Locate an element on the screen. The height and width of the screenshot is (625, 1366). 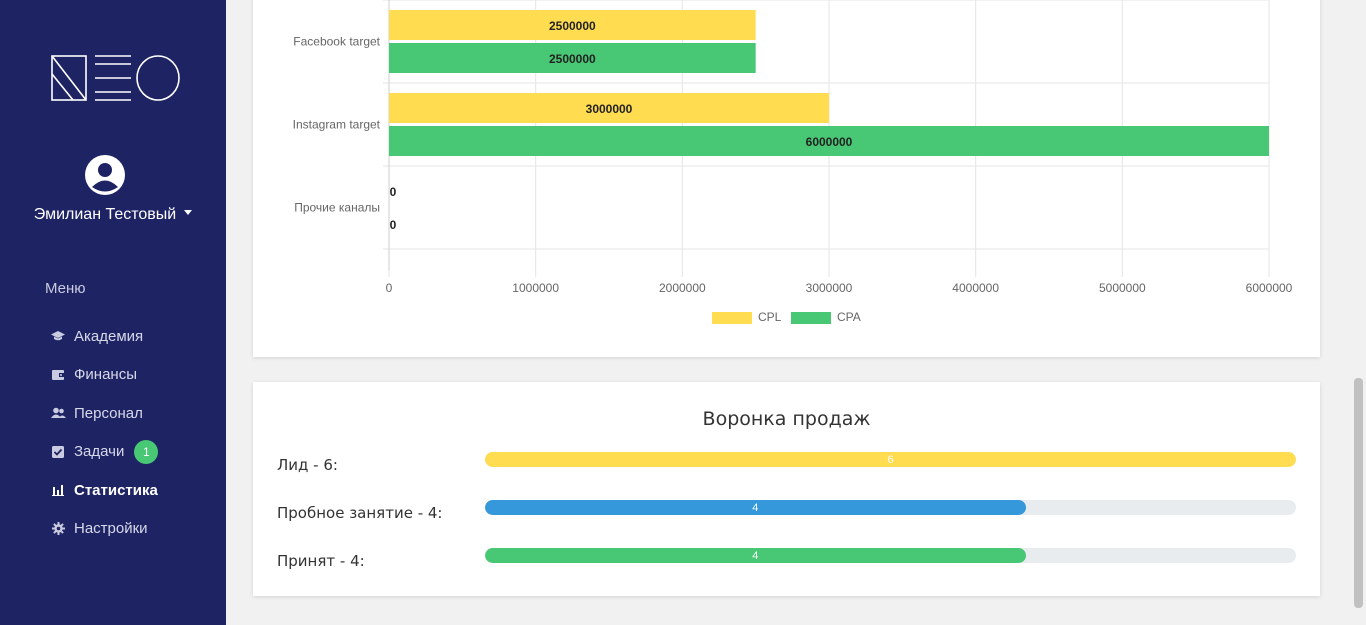
x-tick-label: 6000000 is located at coordinates (1269, 288).